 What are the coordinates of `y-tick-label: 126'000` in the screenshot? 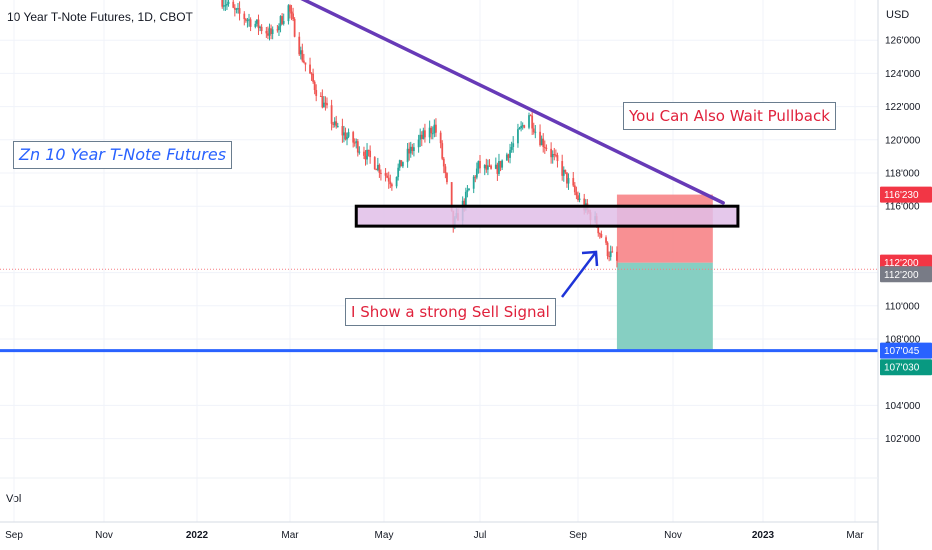 It's located at (903, 41).